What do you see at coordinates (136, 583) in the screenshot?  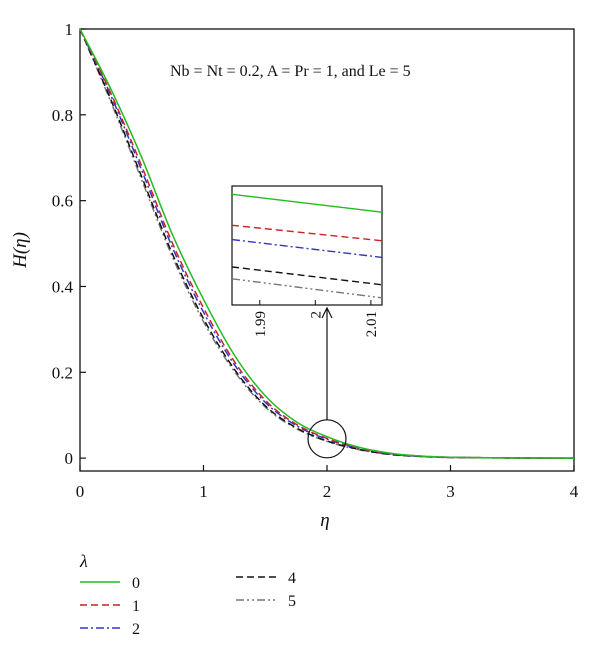 I see `legend-label-0: 0` at bounding box center [136, 583].